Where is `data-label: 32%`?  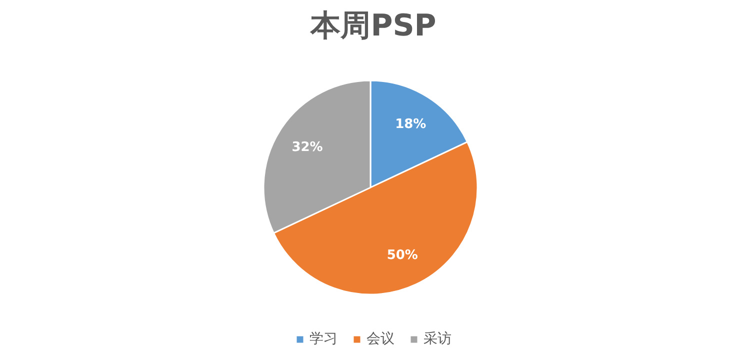 data-label: 32% is located at coordinates (307, 147).